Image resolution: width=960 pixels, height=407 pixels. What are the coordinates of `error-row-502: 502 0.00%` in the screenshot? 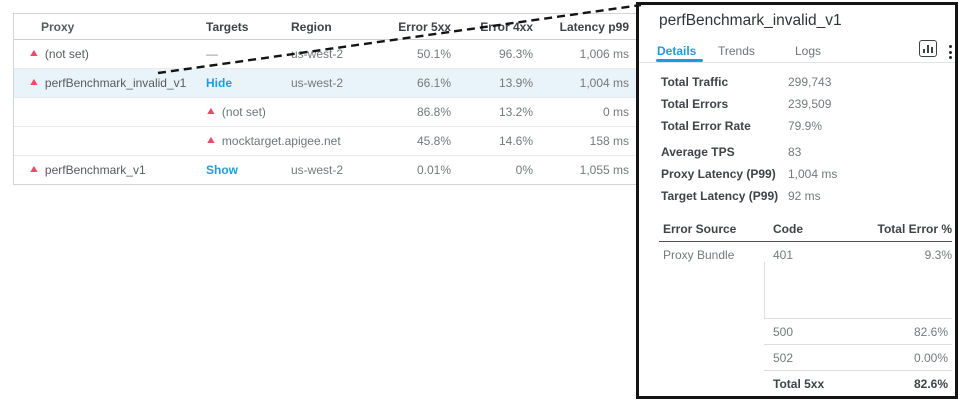 It's located at (858, 357).